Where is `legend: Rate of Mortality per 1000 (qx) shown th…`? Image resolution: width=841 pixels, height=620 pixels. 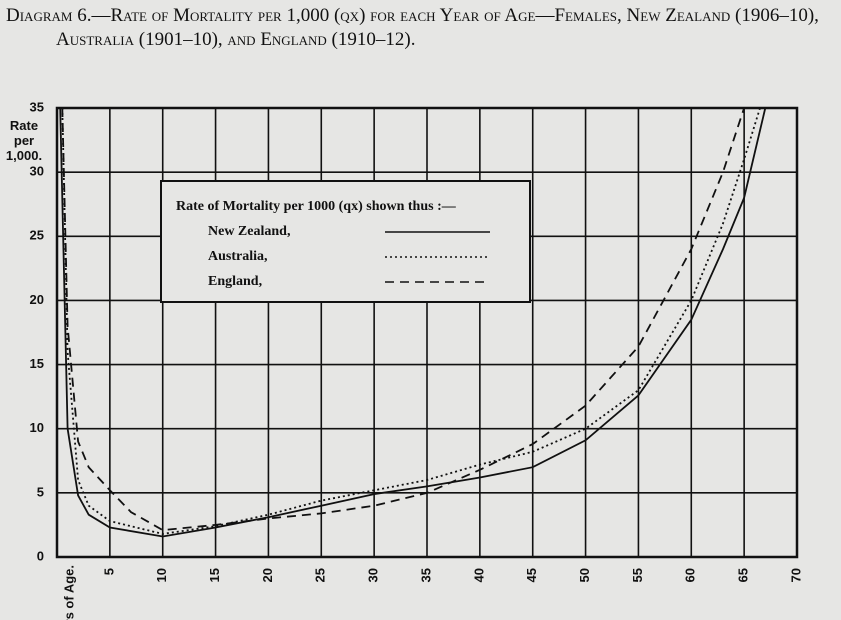 legend: Rate of Mortality per 1000 (qx) shown th… is located at coordinates (345, 241).